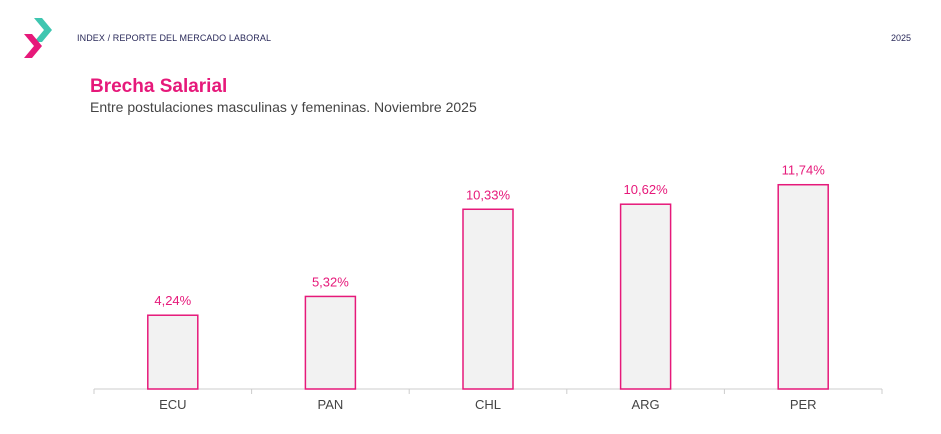 This screenshot has height=434, width=941. Describe the element at coordinates (488, 299) in the screenshot. I see `bar-chl` at that location.